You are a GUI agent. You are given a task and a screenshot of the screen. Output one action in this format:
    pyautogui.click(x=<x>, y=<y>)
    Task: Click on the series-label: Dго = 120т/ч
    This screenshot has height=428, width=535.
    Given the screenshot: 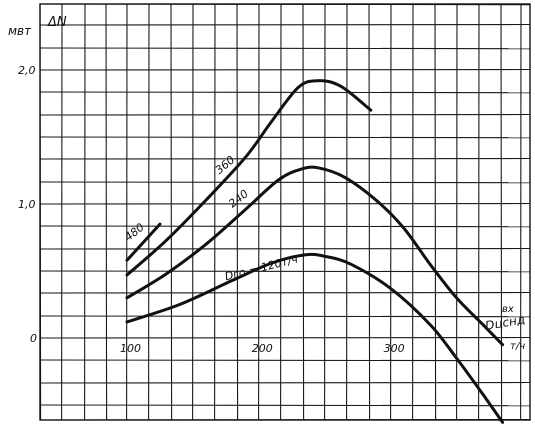 What is the action you would take?
    pyautogui.click(x=261, y=267)
    